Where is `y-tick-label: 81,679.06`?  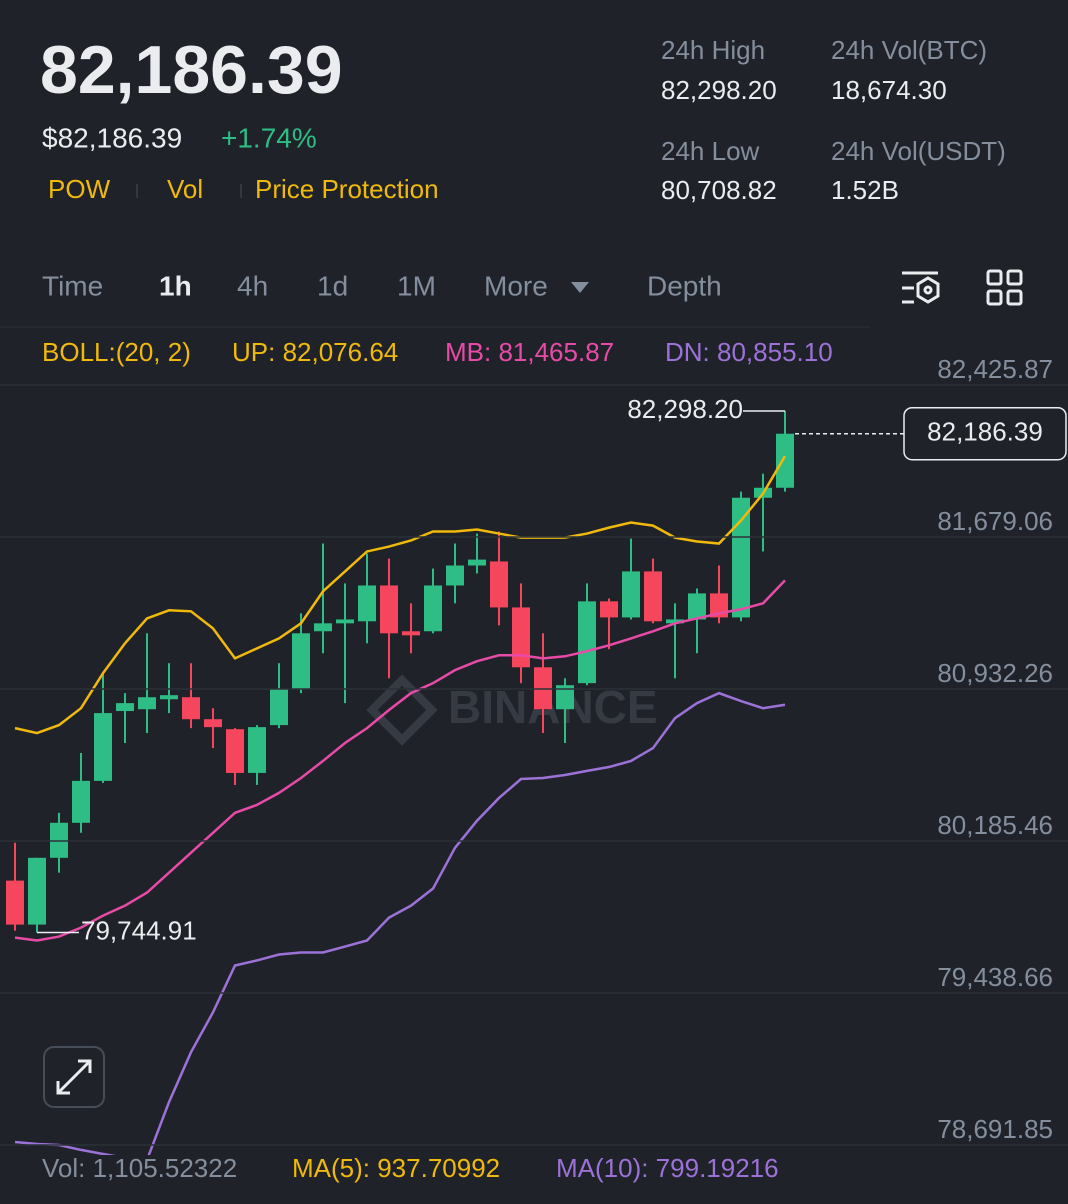 y-tick-label: 81,679.06 is located at coordinates (995, 521).